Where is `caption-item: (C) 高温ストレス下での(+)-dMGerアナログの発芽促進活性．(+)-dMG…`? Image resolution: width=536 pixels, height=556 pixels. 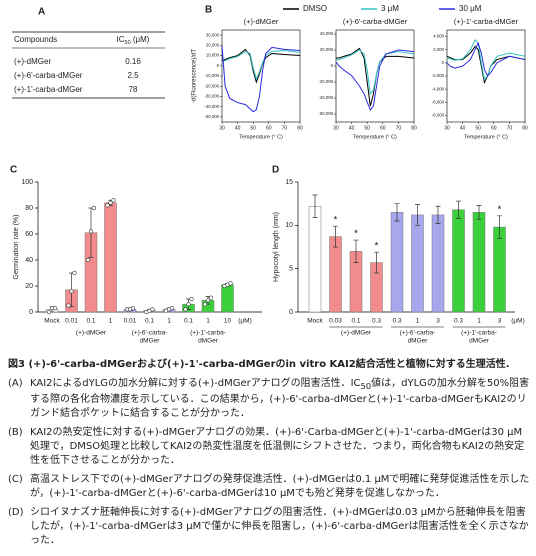
caption-item: (C) 高温ストレス下での(+)-dMGerアナログの発芽促進活性．(+)-dMG… is located at coordinates (269, 487).